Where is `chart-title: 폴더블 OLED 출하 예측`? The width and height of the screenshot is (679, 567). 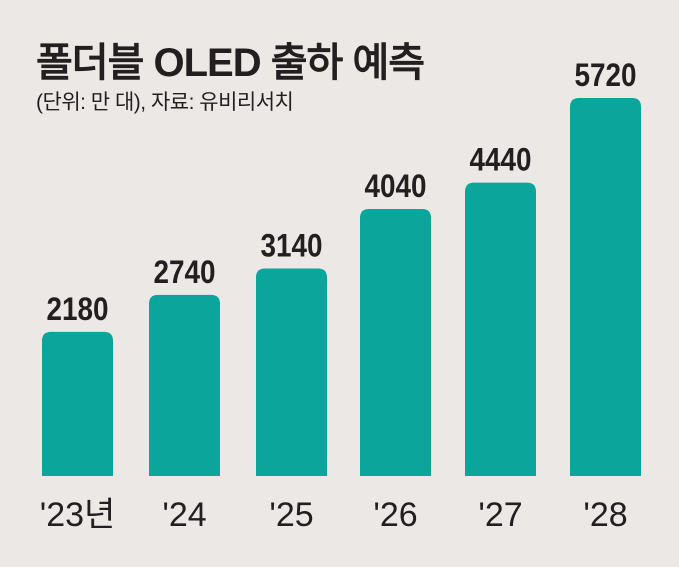 chart-title: 폴더블 OLED 출하 예측 is located at coordinates (230, 63).